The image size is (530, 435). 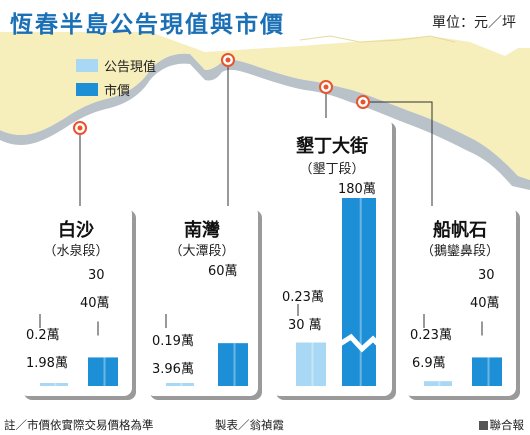 I want to click on marker-nanwan, so click(x=228, y=60).